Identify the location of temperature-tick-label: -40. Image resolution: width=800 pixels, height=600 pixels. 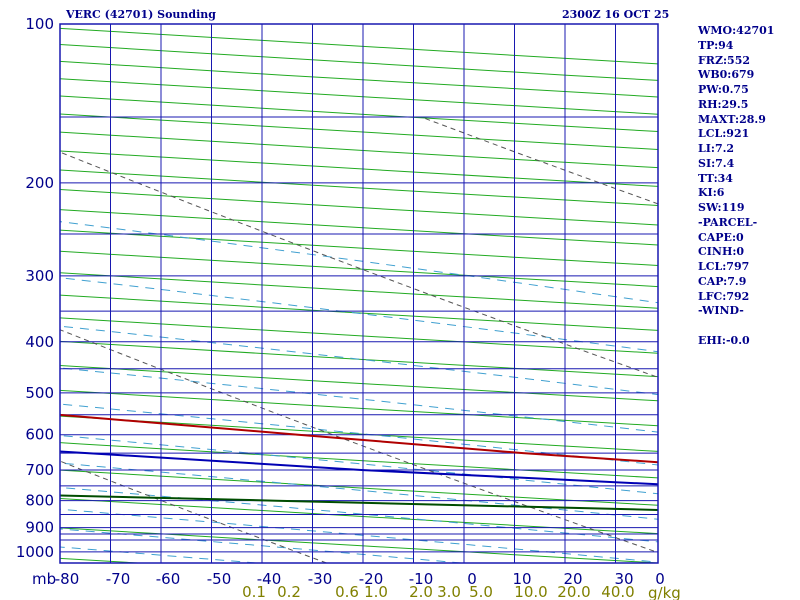
(269, 579).